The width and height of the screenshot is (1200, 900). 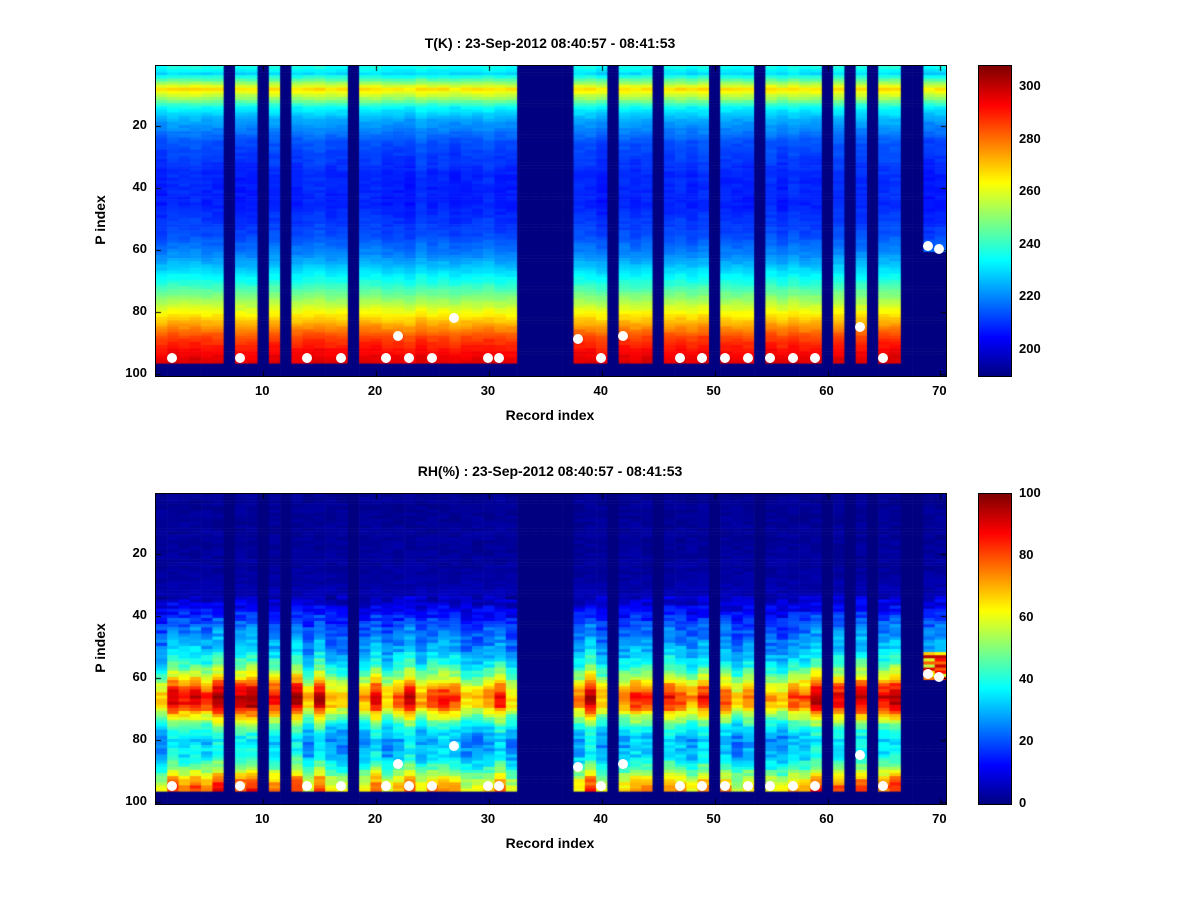 What do you see at coordinates (1026, 678) in the screenshot?
I see `colorbar-tick-label: 40` at bounding box center [1026, 678].